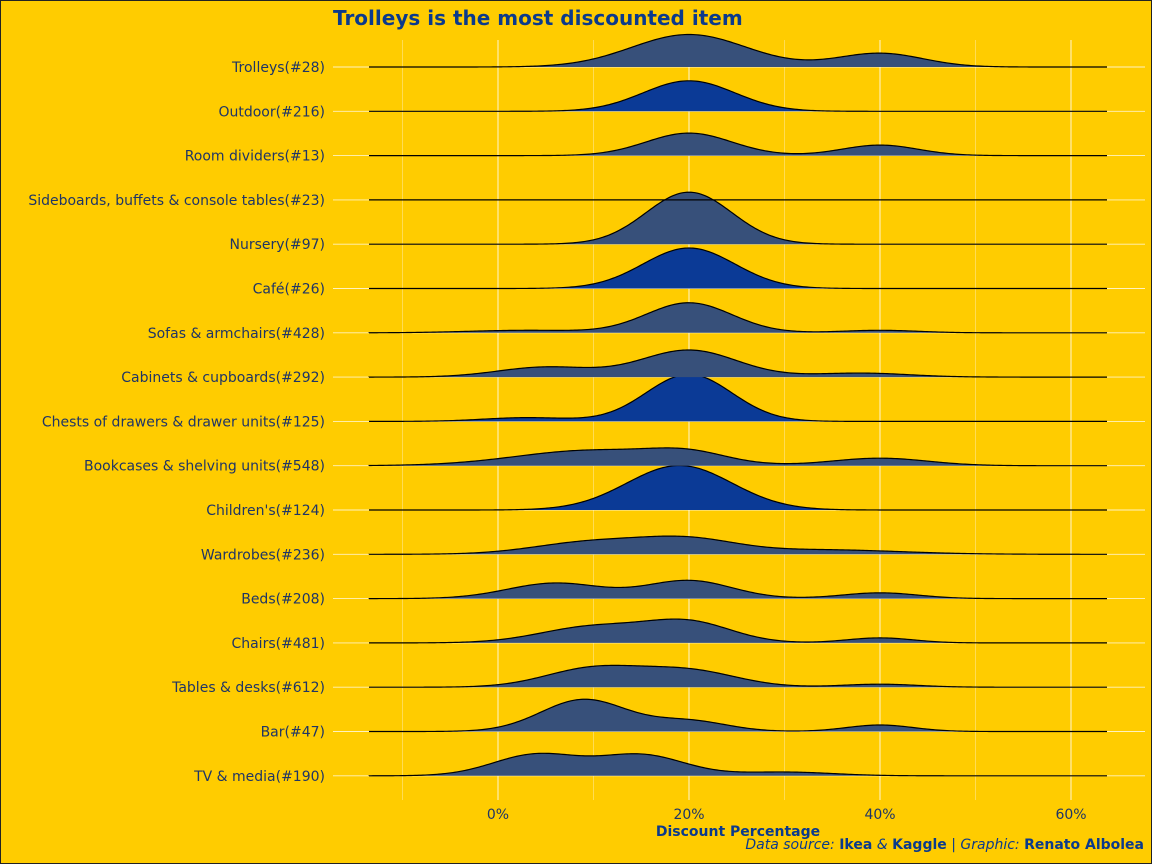 This screenshot has height=864, width=1152. Describe the element at coordinates (879, 815) in the screenshot. I see `x-tick-label: 40%` at that location.